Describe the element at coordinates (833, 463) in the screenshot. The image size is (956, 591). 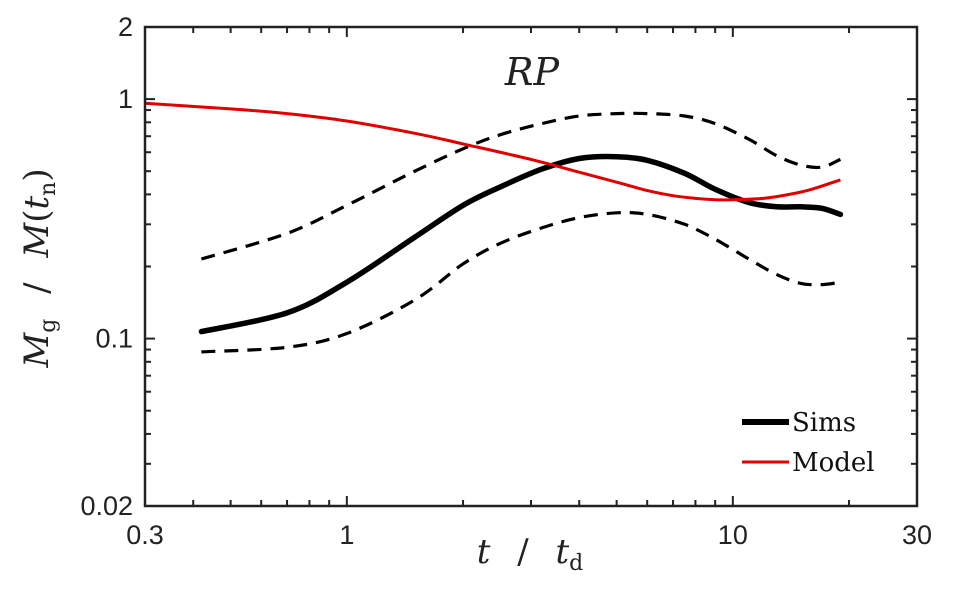
I see `legend-label-model: Model` at that location.